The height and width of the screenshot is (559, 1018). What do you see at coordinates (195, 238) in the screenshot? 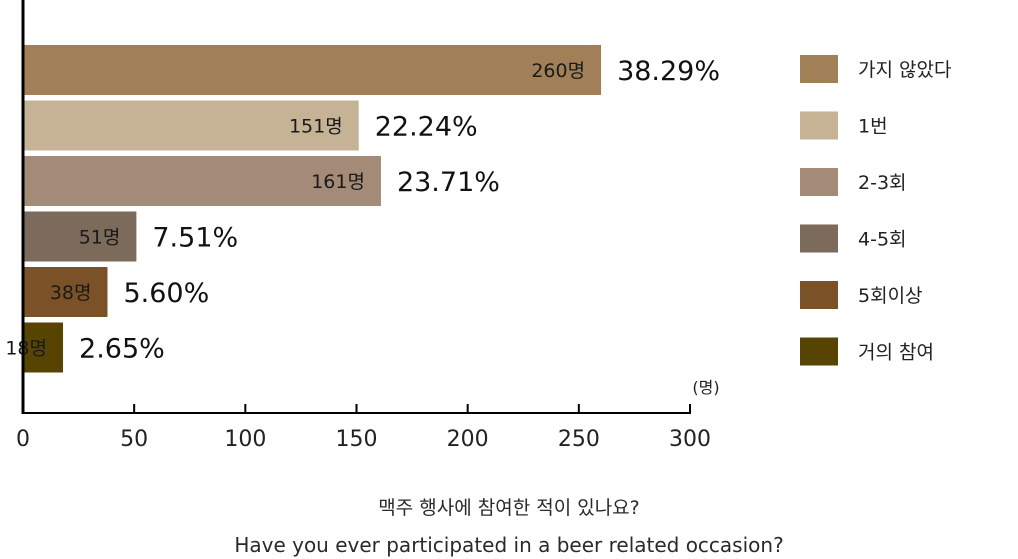
I see `bar-percent-label: 7.51%` at bounding box center [195, 238].